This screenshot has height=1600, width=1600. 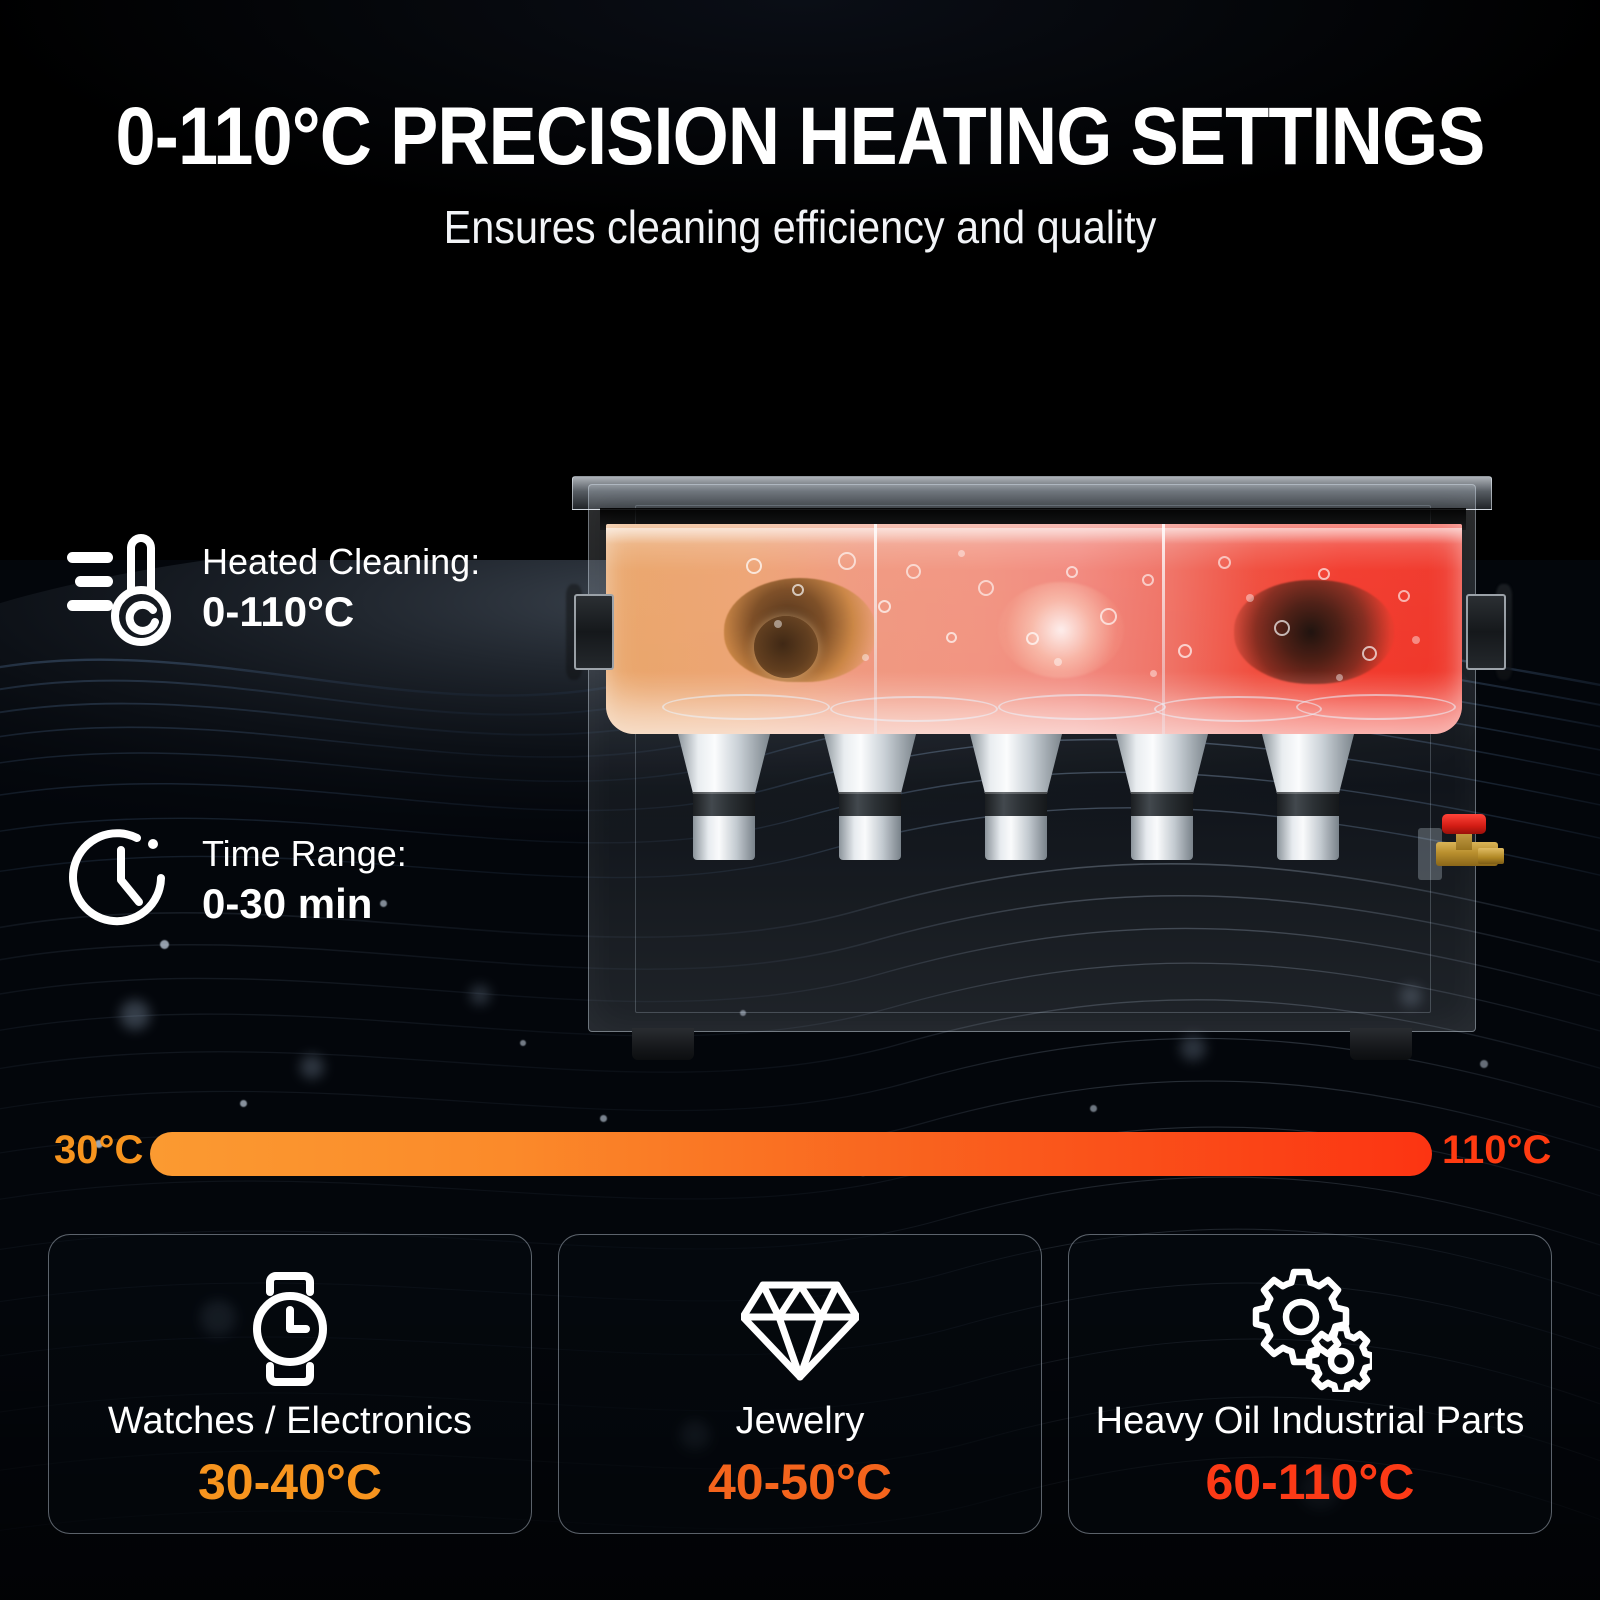 What do you see at coordinates (290, 1481) in the screenshot?
I see `card-temperature-value: 30-40°C` at bounding box center [290, 1481].